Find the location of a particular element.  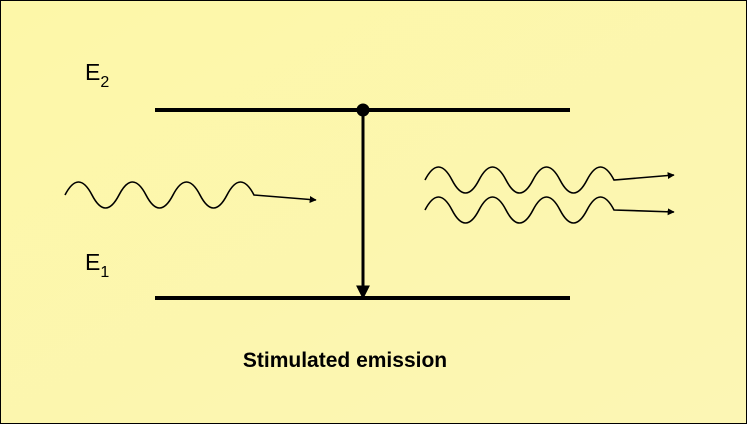

caption: Stimulated emission is located at coordinates (345, 360).